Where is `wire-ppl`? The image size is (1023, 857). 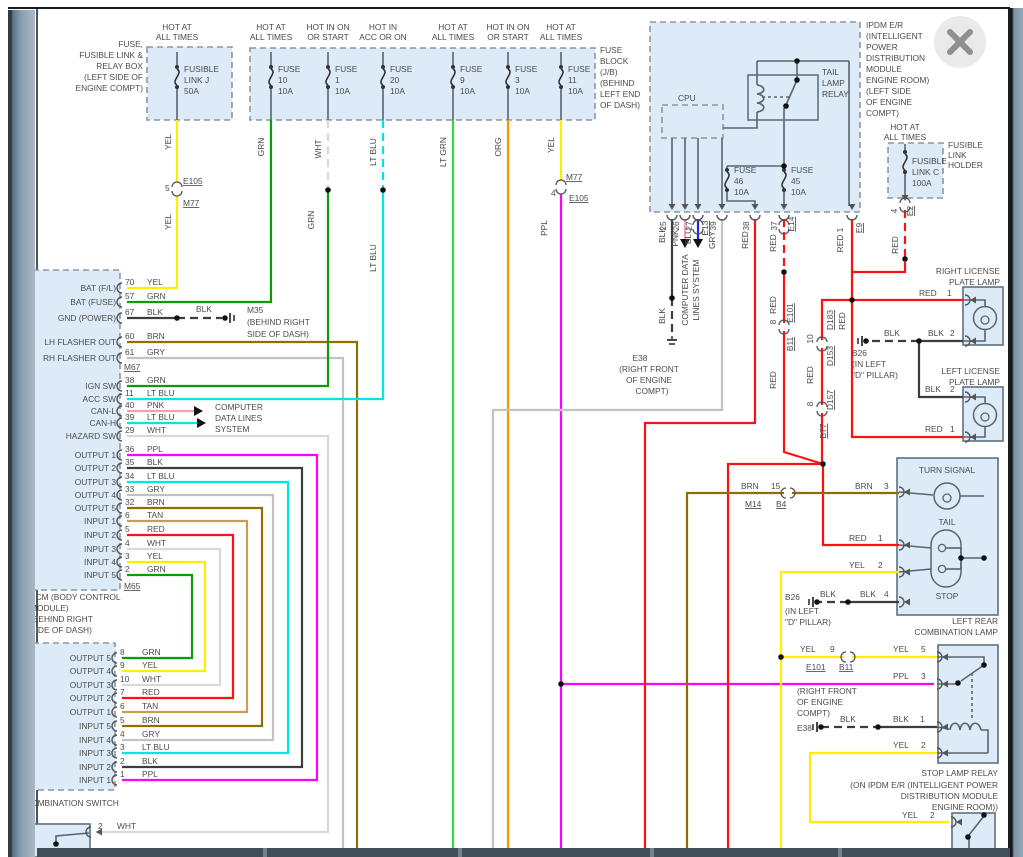 wire-ppl is located at coordinates (220, 617).